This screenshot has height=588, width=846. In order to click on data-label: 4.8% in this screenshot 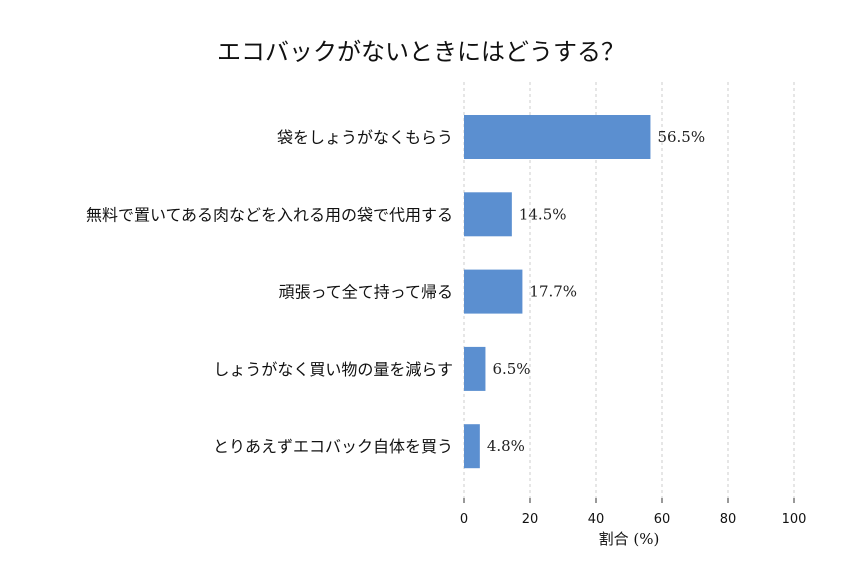, I will do `click(506, 446)`.